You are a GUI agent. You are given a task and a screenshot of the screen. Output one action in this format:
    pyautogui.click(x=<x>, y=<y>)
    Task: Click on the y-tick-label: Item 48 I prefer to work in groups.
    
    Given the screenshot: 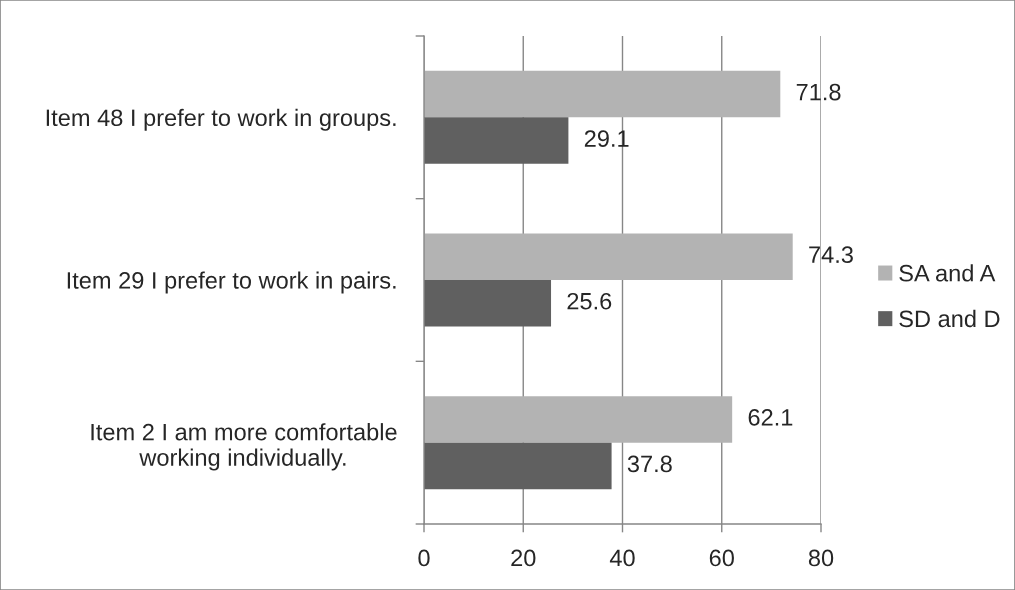 What is the action you would take?
    pyautogui.click(x=221, y=119)
    